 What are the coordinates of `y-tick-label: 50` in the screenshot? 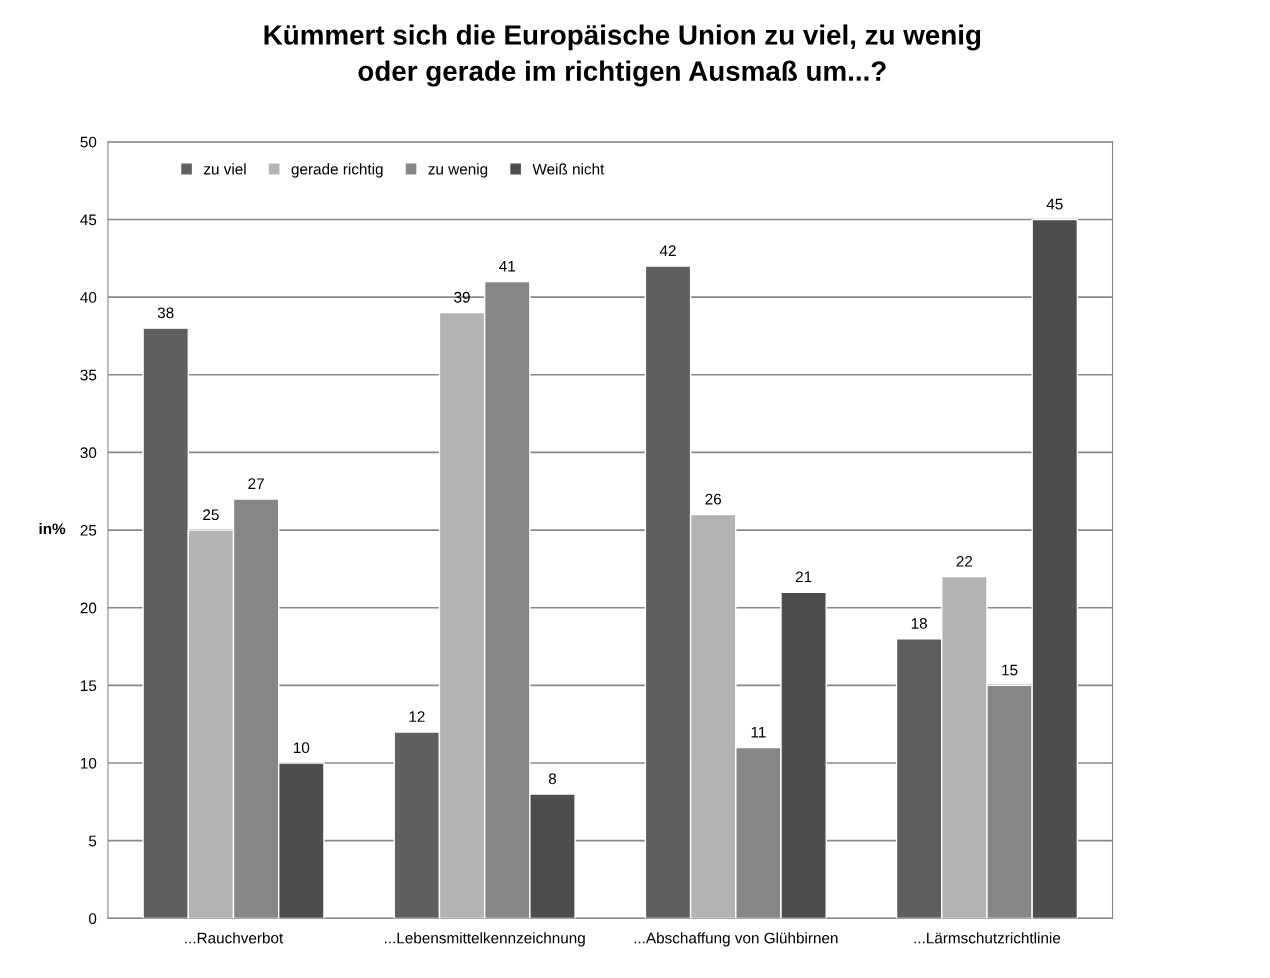 It's located at (88, 142).